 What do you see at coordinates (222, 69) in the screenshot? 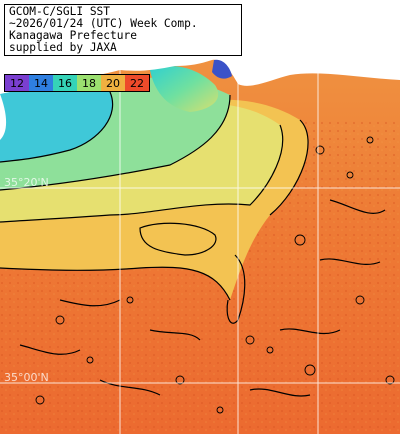
I see `land-south-spot` at bounding box center [222, 69].